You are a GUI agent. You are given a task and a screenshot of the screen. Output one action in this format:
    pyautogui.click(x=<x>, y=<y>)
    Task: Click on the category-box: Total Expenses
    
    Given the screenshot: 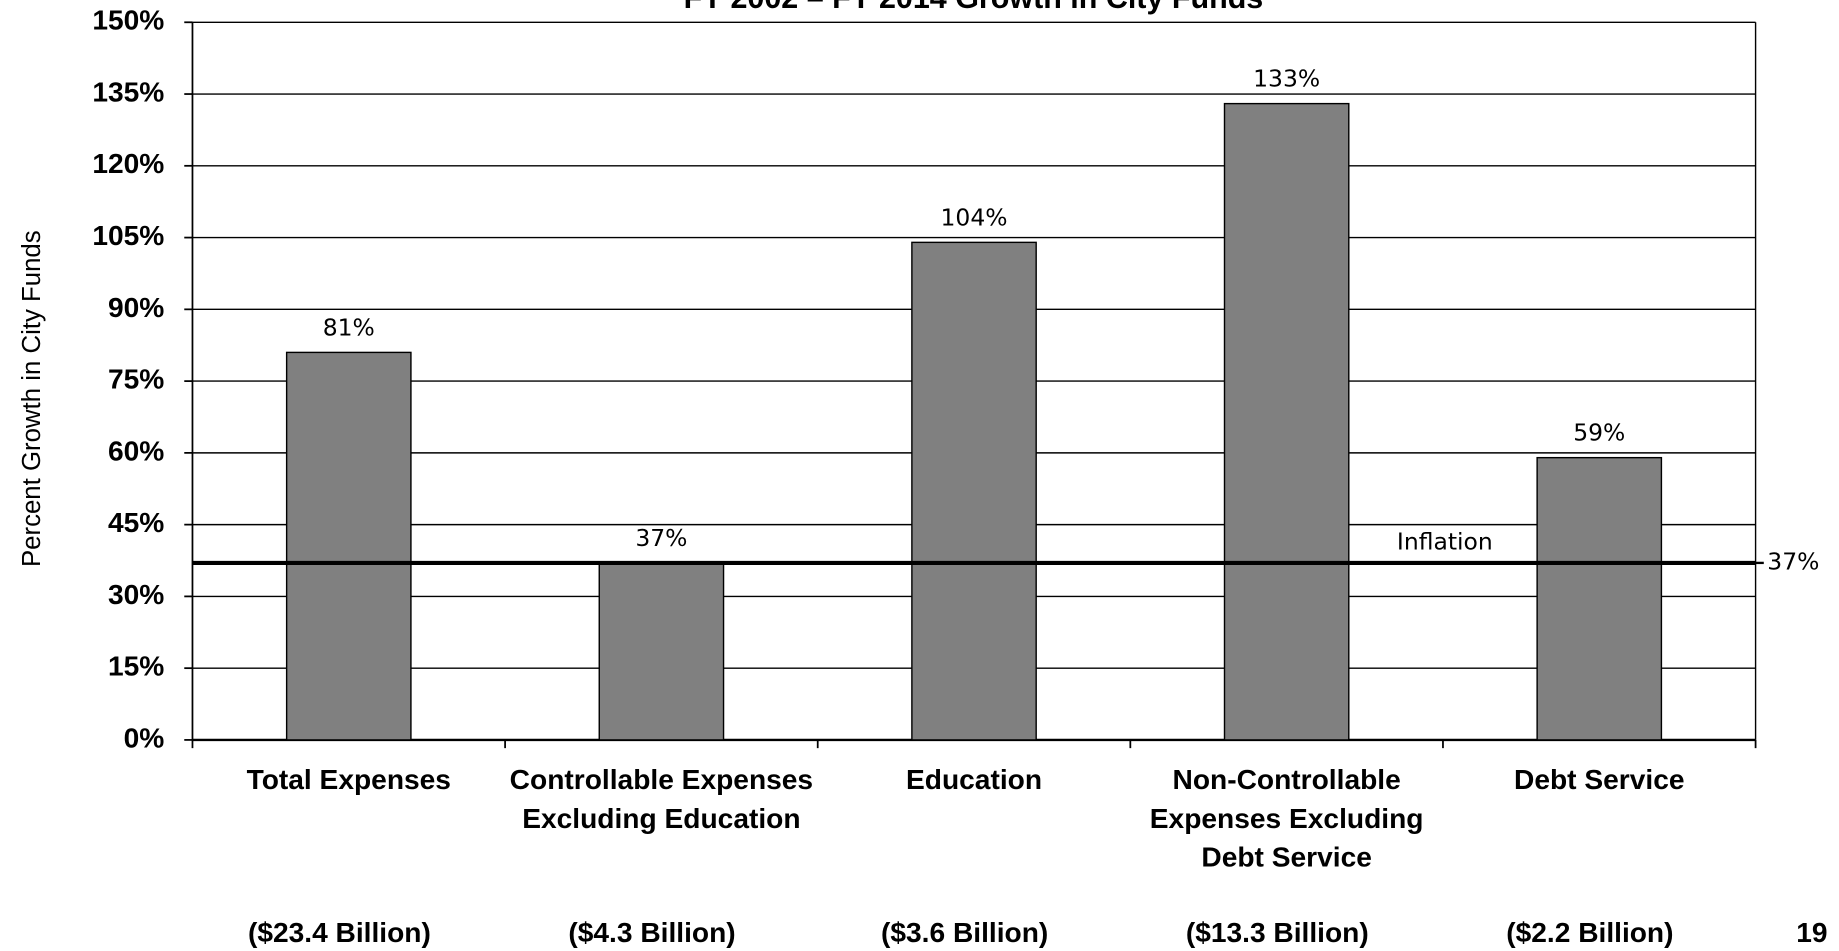 What is the action you would take?
    pyautogui.click(x=348, y=780)
    